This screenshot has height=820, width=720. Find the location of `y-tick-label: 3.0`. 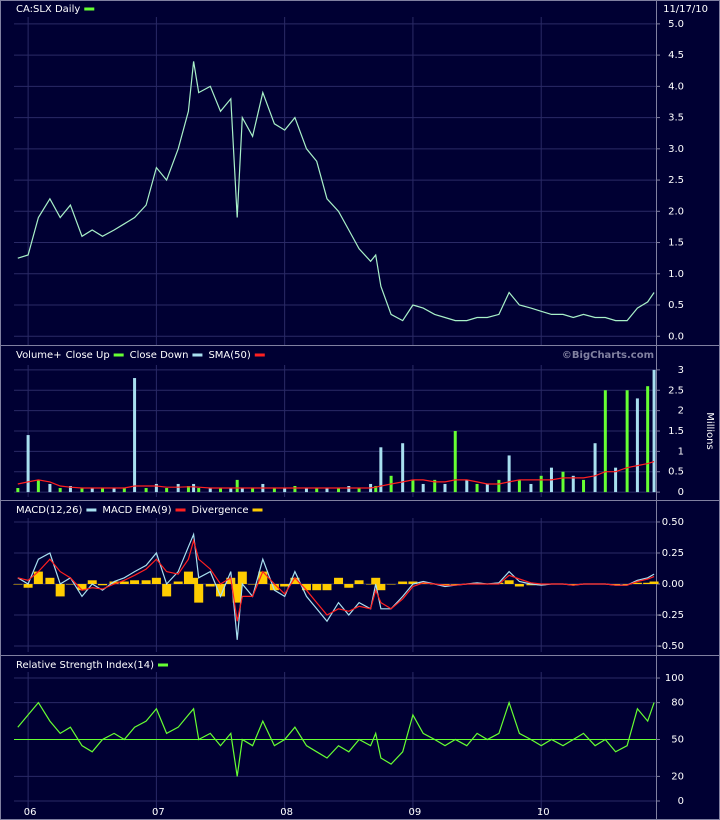

y-tick-label: 3.0 is located at coordinates (676, 149).